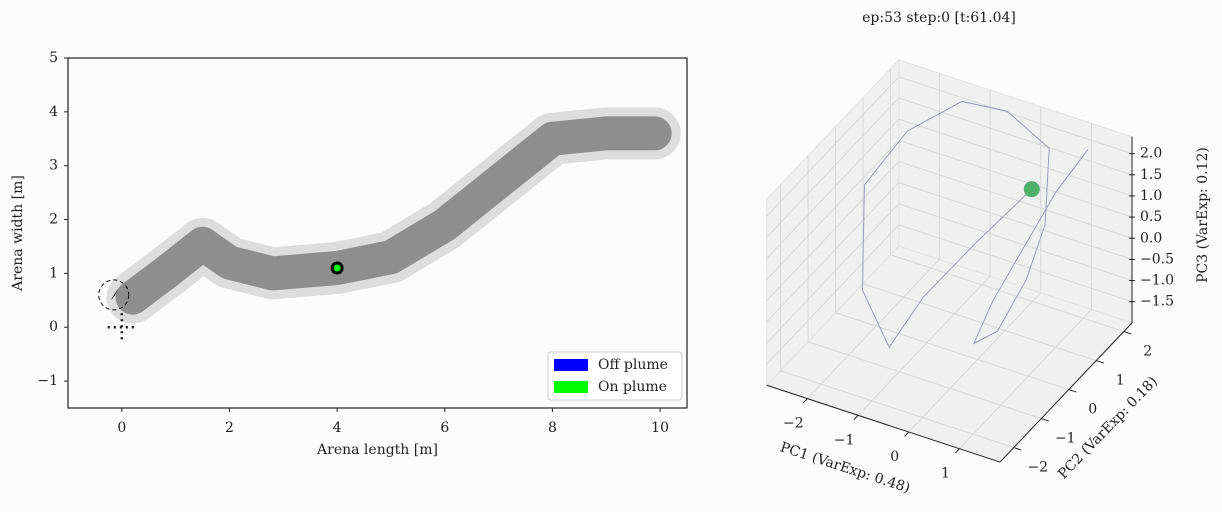 The width and height of the screenshot is (1222, 512). What do you see at coordinates (337, 428) in the screenshot?
I see `x-tick-label: 4` at bounding box center [337, 428].